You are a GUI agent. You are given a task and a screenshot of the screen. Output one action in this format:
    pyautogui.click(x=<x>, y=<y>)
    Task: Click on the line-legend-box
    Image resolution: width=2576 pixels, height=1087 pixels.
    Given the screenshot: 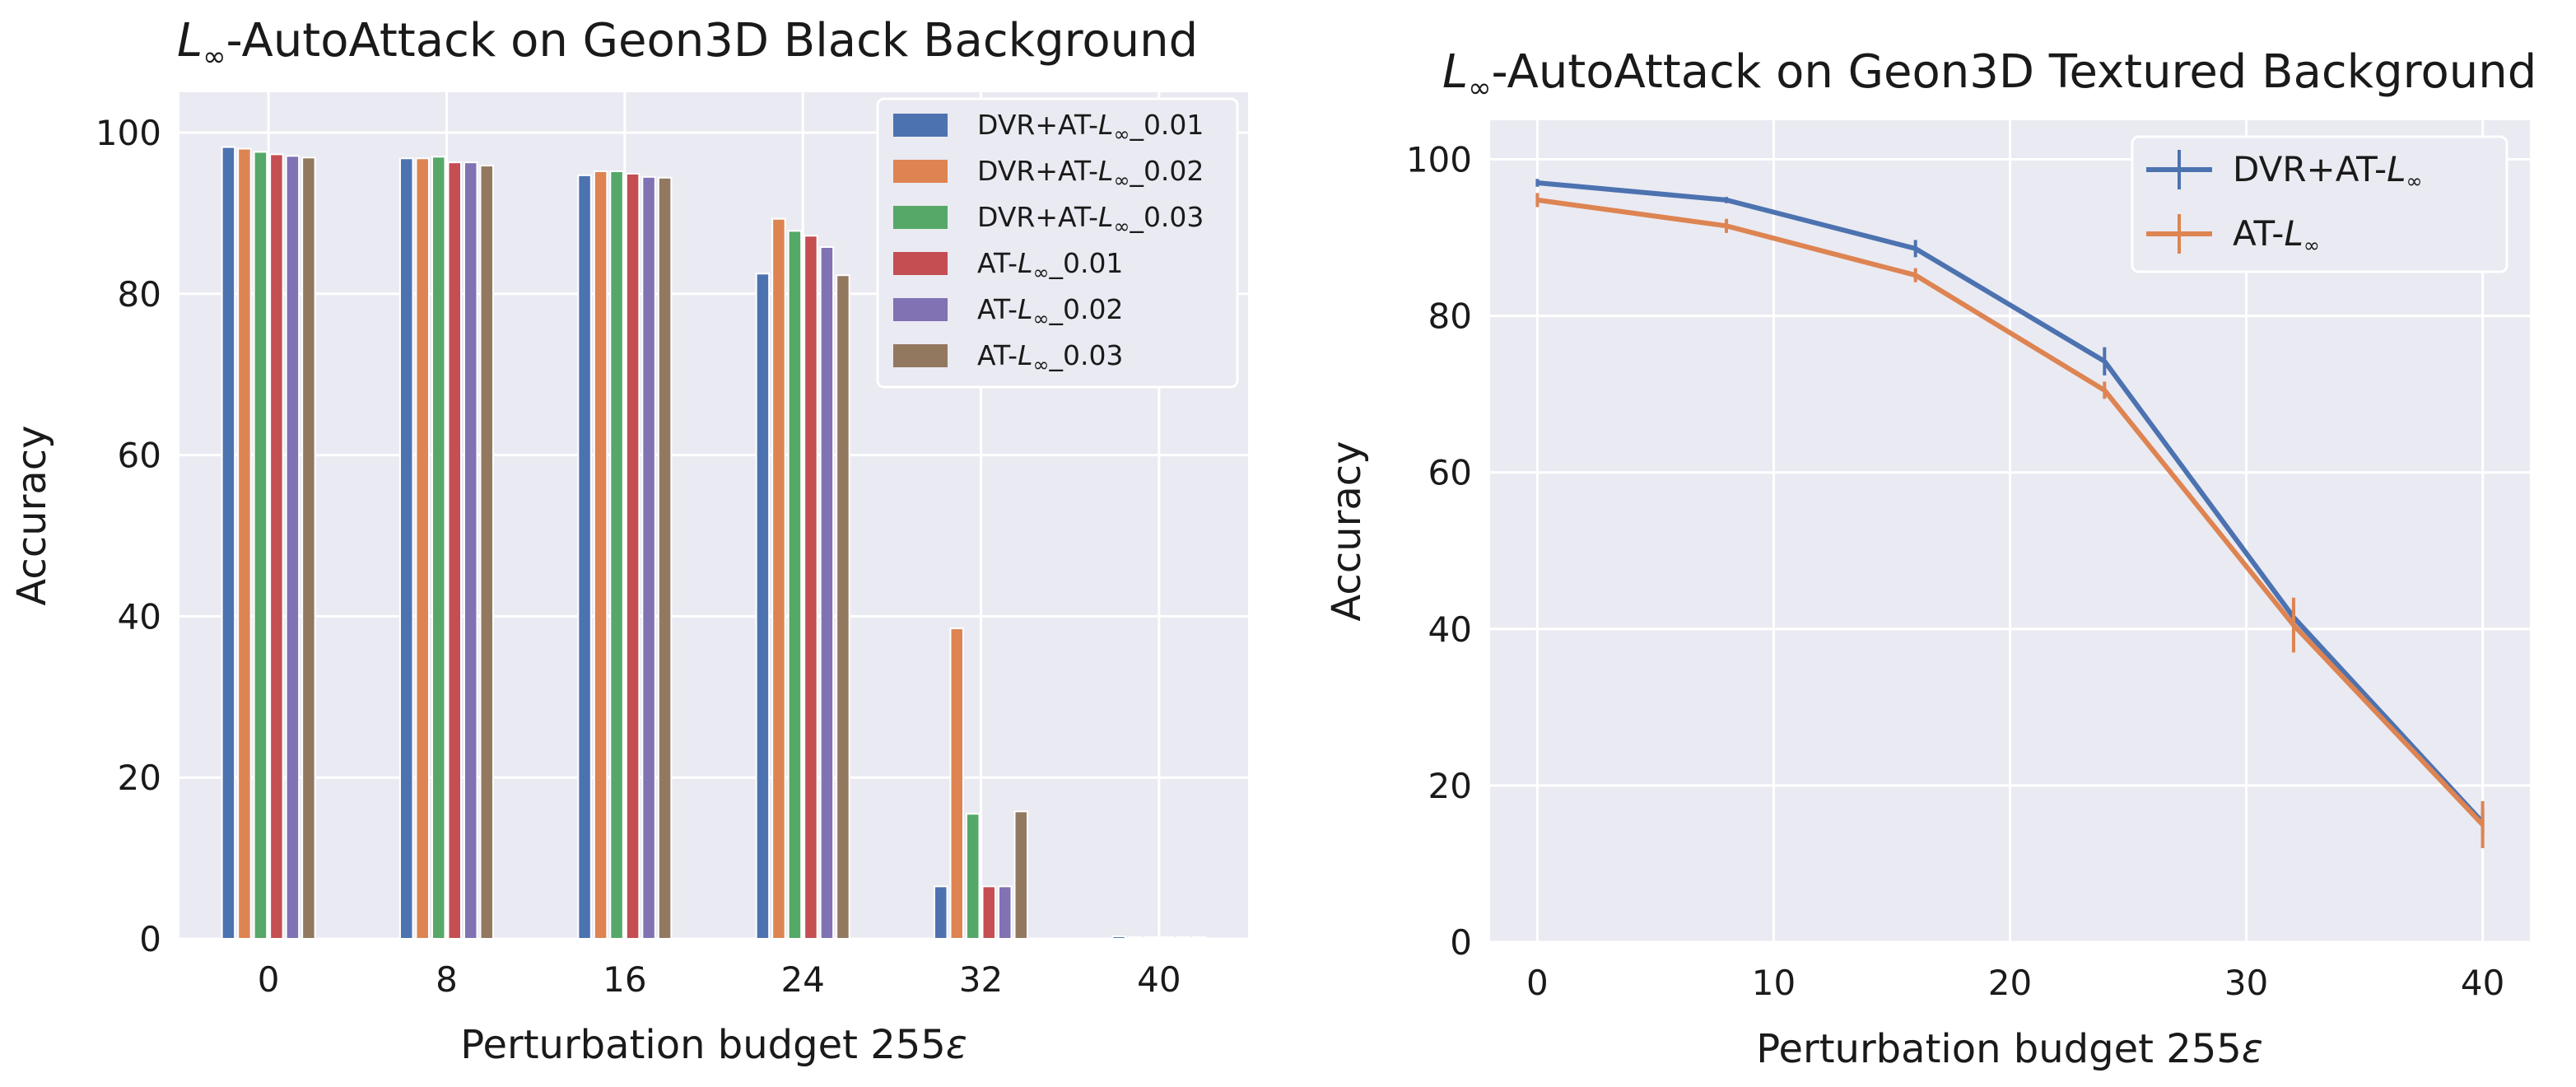 What is the action you would take?
    pyautogui.click(x=2319, y=204)
    